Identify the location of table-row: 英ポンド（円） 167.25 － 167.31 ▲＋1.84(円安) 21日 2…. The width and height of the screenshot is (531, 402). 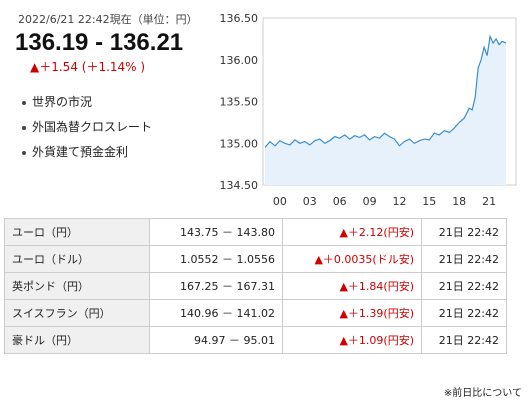
(255, 286).